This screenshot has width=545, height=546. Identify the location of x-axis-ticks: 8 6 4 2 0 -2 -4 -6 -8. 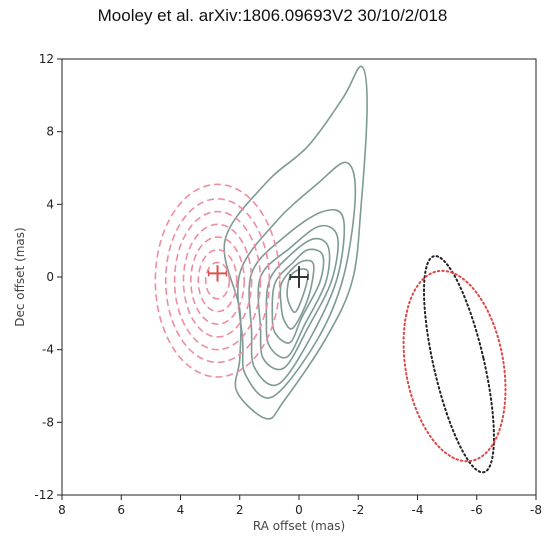
(300, 506).